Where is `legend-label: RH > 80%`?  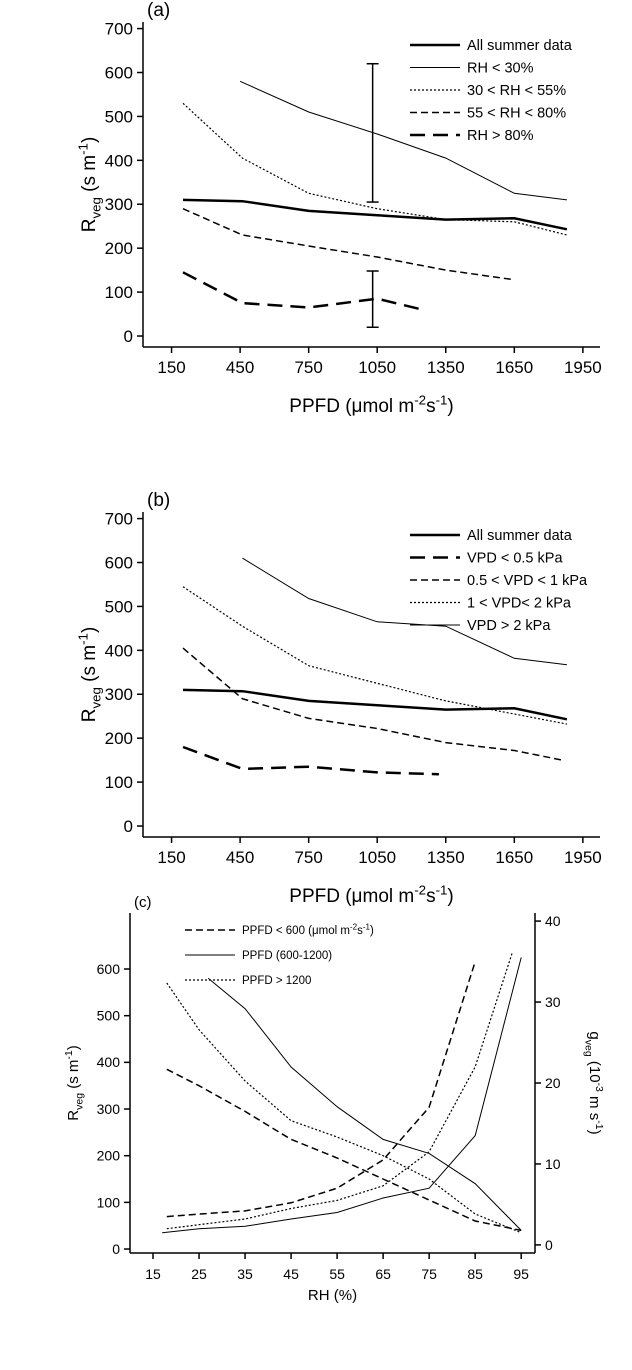 legend-label: RH > 80% is located at coordinates (500, 136).